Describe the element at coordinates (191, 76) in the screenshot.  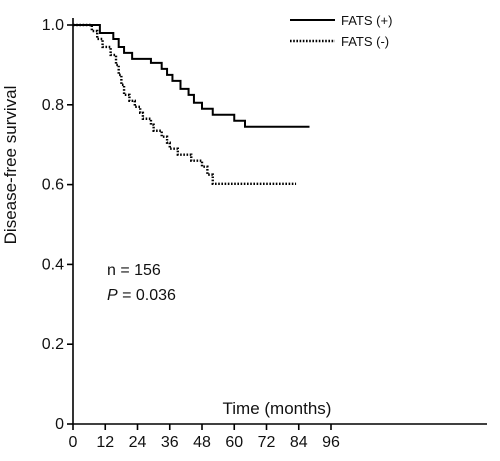
I see `series-line-fats-positive` at that location.